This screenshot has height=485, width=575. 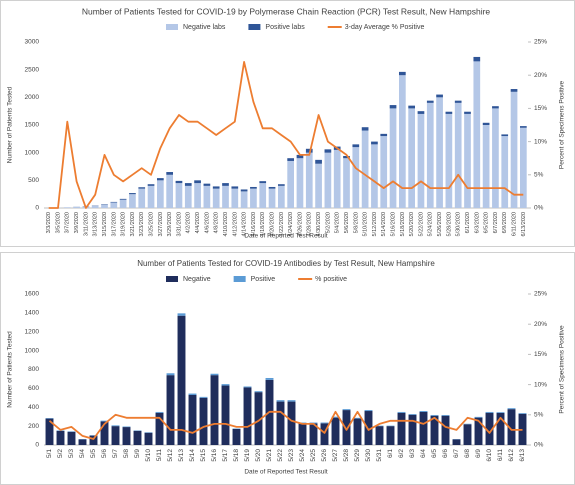 What do you see at coordinates (347, 222) in the screenshot?
I see `x-tick-label: 5/6/2020` at bounding box center [347, 222].